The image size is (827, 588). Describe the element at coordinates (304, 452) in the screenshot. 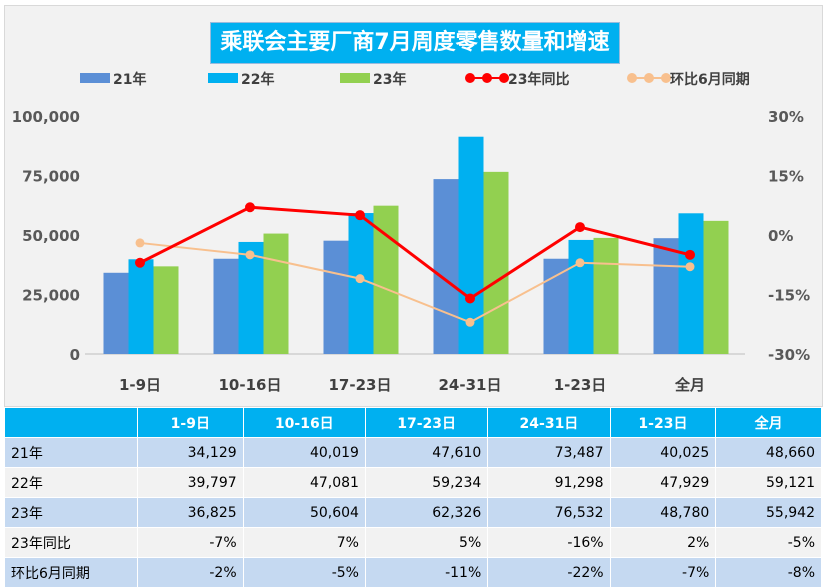

I see `table-cell: 40,019` at that location.